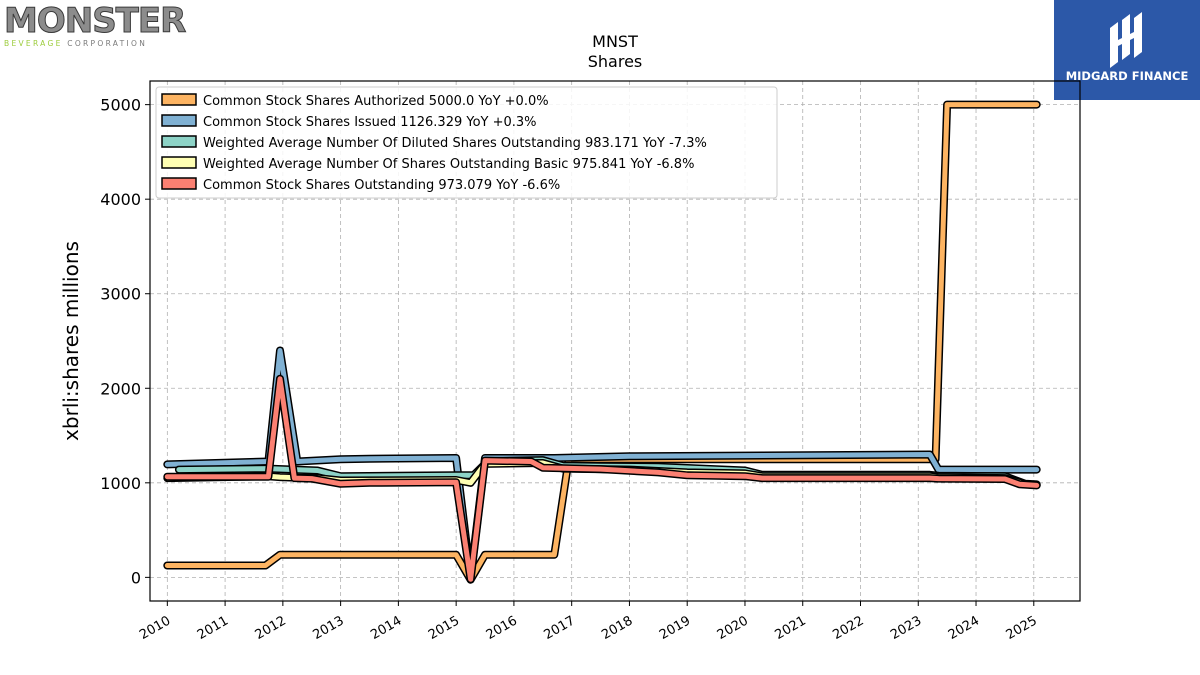 The image size is (1200, 675). I want to click on midgard-name: MIDGARD FINANCE, so click(1127, 76).